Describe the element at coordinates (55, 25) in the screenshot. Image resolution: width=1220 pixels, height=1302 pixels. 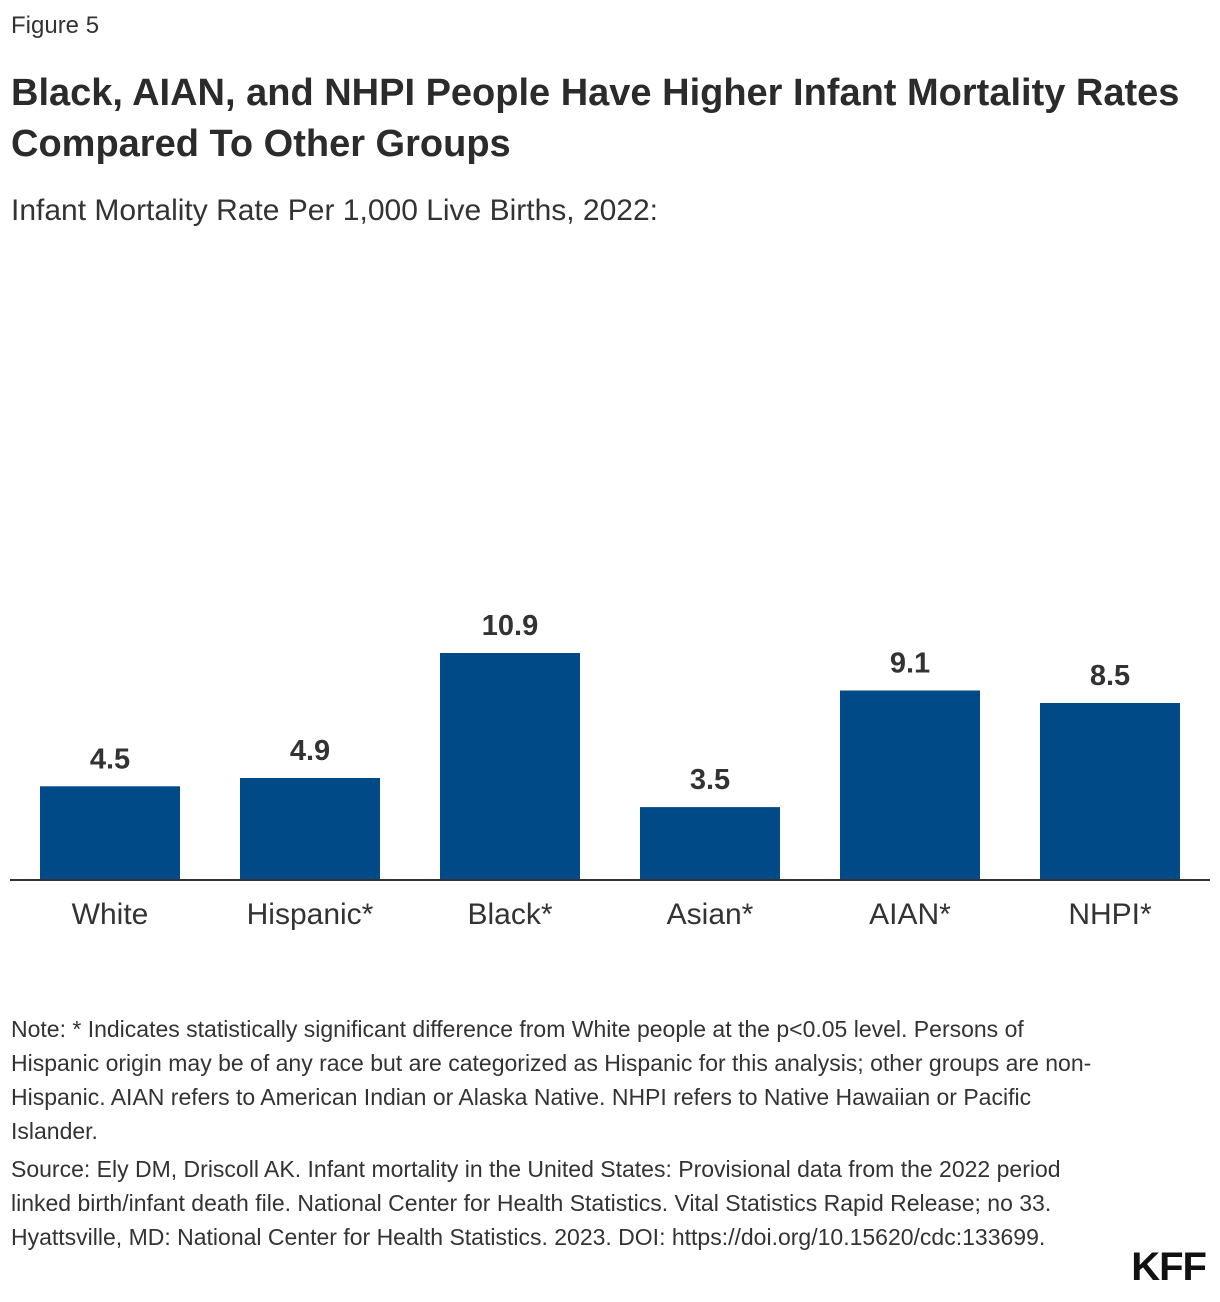
I see `figure-label: Figure 5` at that location.